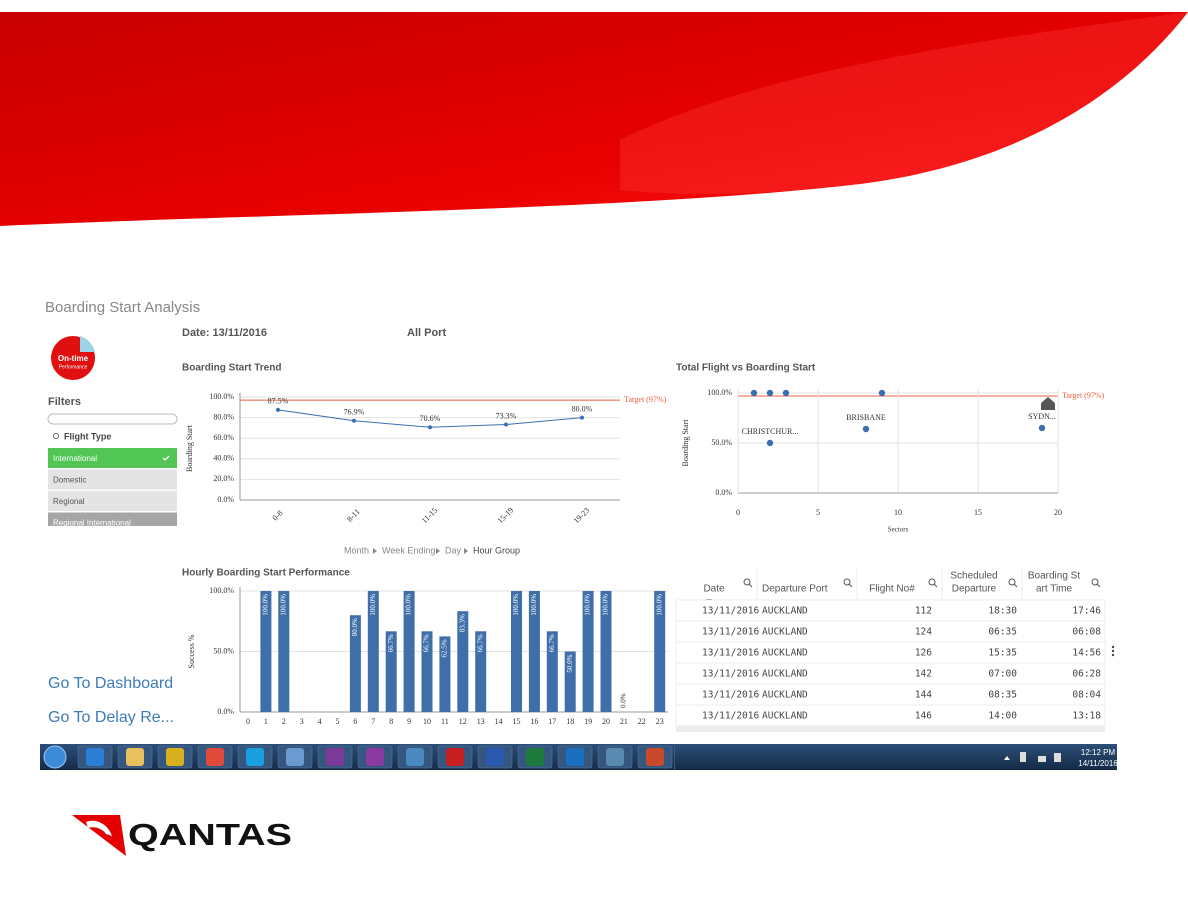 This screenshot has height=918, width=1188. Describe the element at coordinates (1086, 653) in the screenshot. I see `table-cell: 14:56` at that location.